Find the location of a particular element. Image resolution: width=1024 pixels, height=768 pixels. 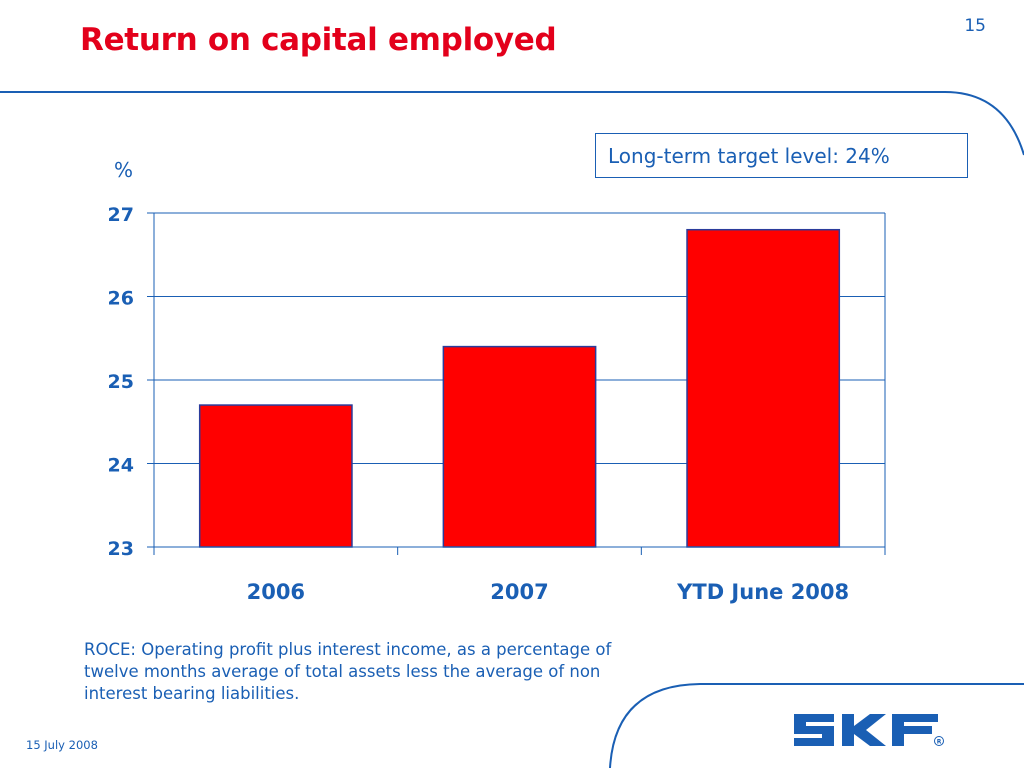

bottom-swoosh-line is located at coordinates (816, 725).